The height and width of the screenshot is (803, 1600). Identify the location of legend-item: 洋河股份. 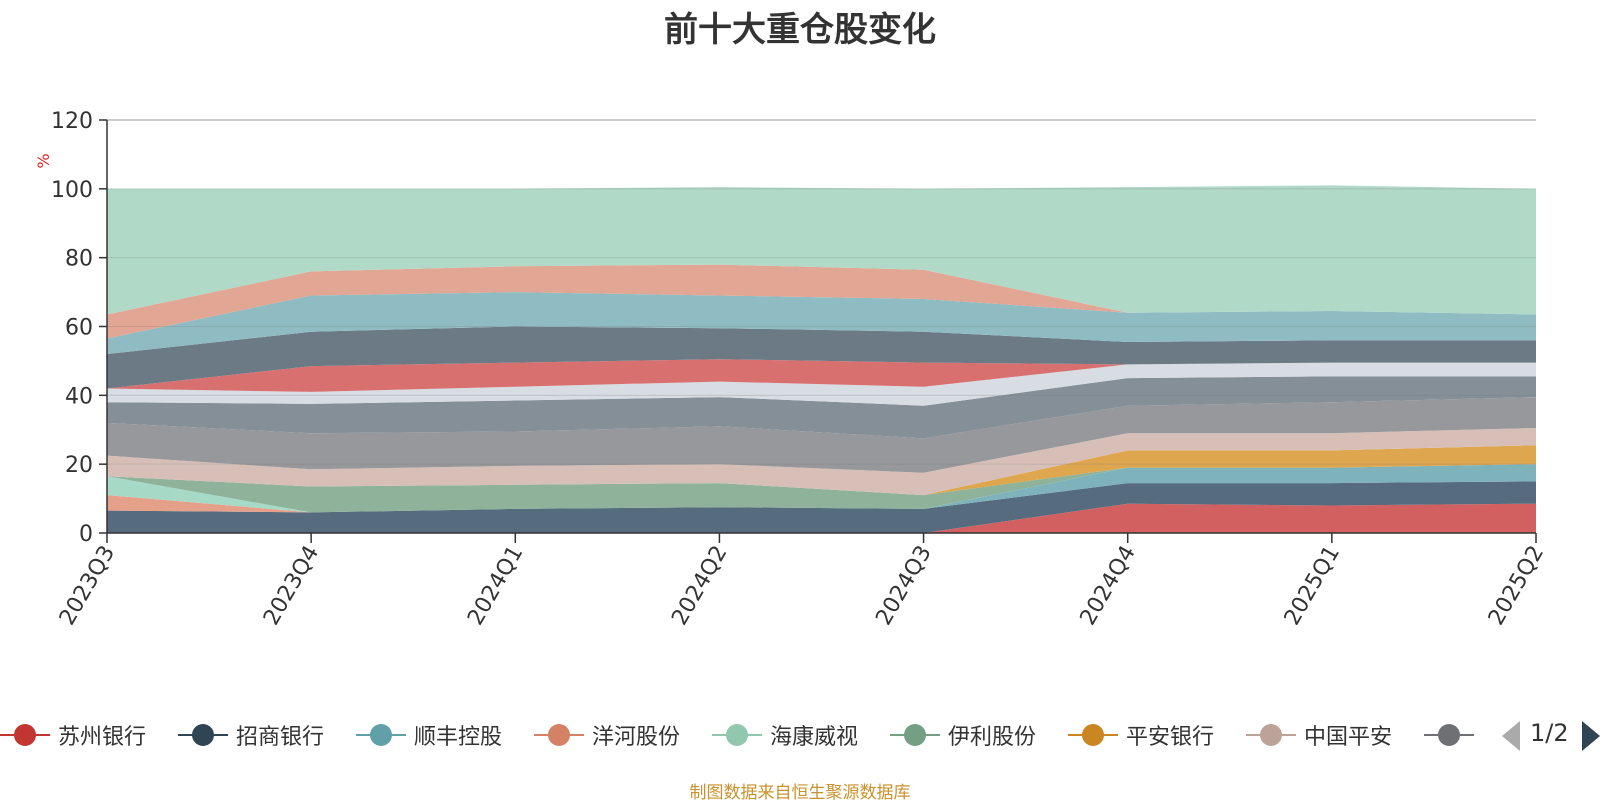
(607, 735).